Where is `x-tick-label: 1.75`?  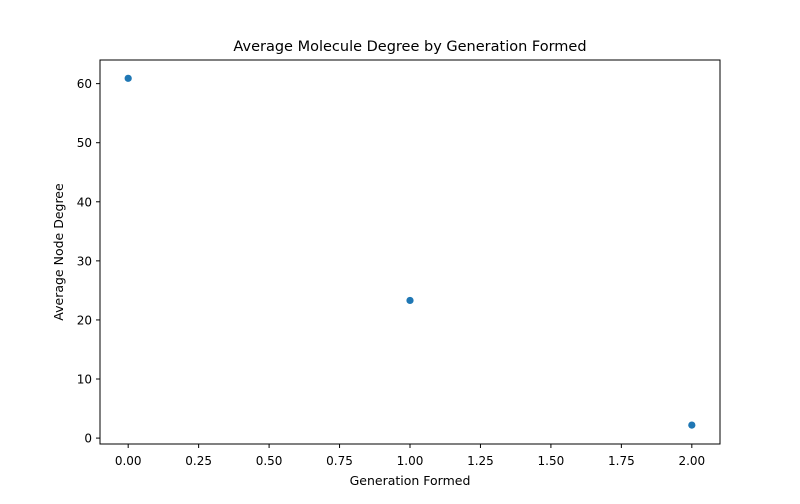 x-tick-label: 1.75 is located at coordinates (621, 461).